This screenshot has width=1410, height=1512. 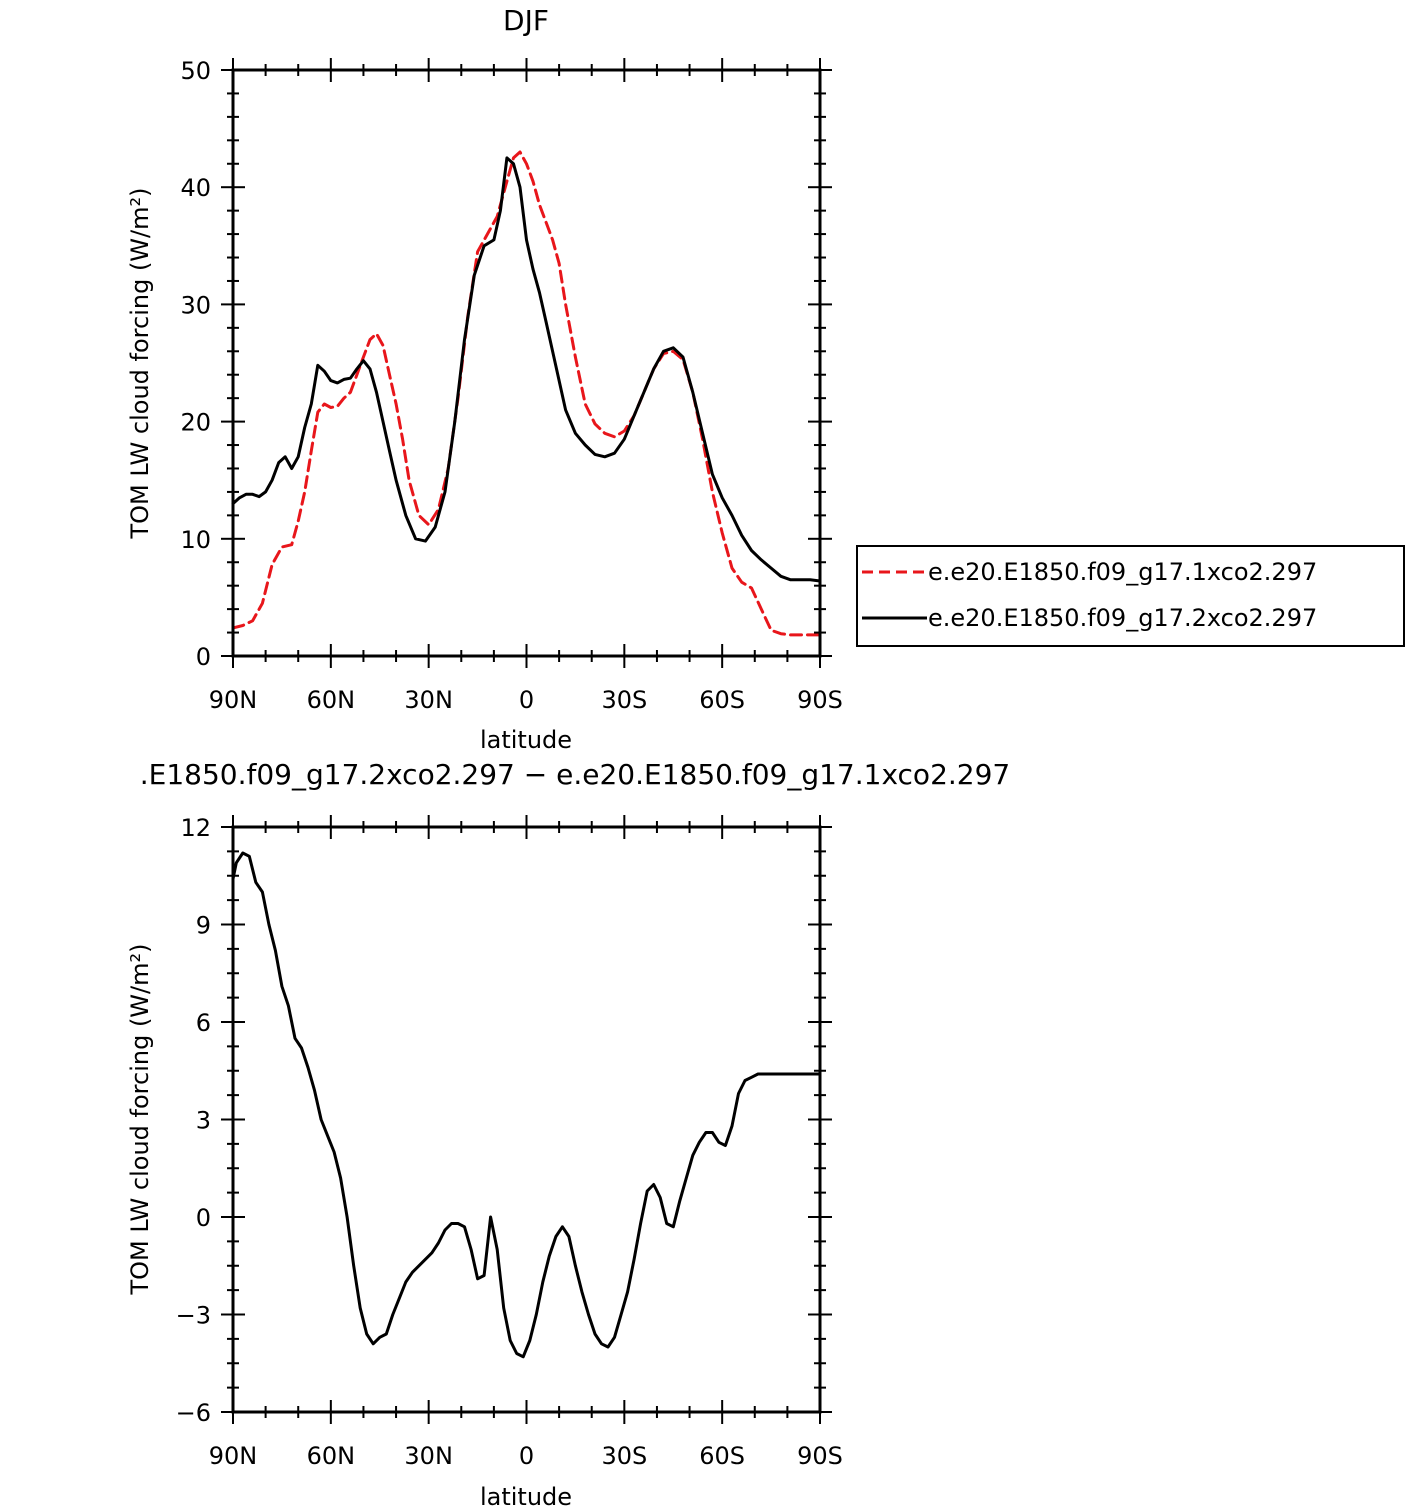 I want to click on y-tick-label: −6, so click(x=193, y=1413).